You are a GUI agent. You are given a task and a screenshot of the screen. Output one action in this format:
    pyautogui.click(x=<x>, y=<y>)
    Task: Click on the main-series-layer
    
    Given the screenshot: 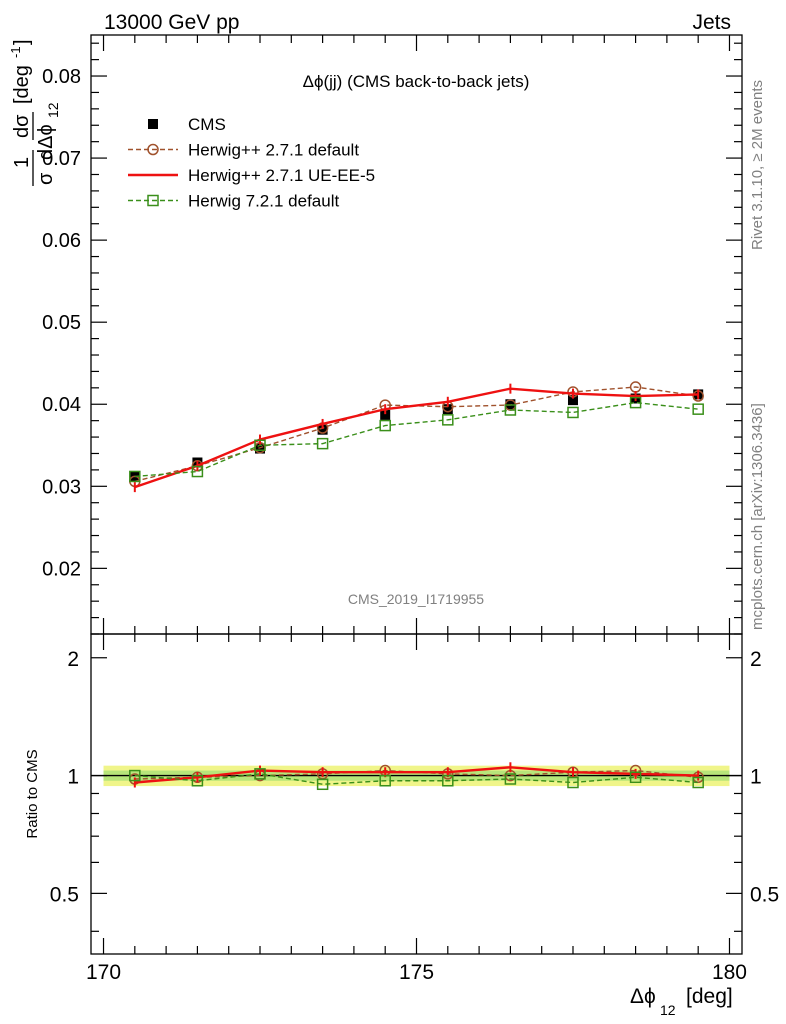 What is the action you would take?
    pyautogui.click(x=416, y=437)
    